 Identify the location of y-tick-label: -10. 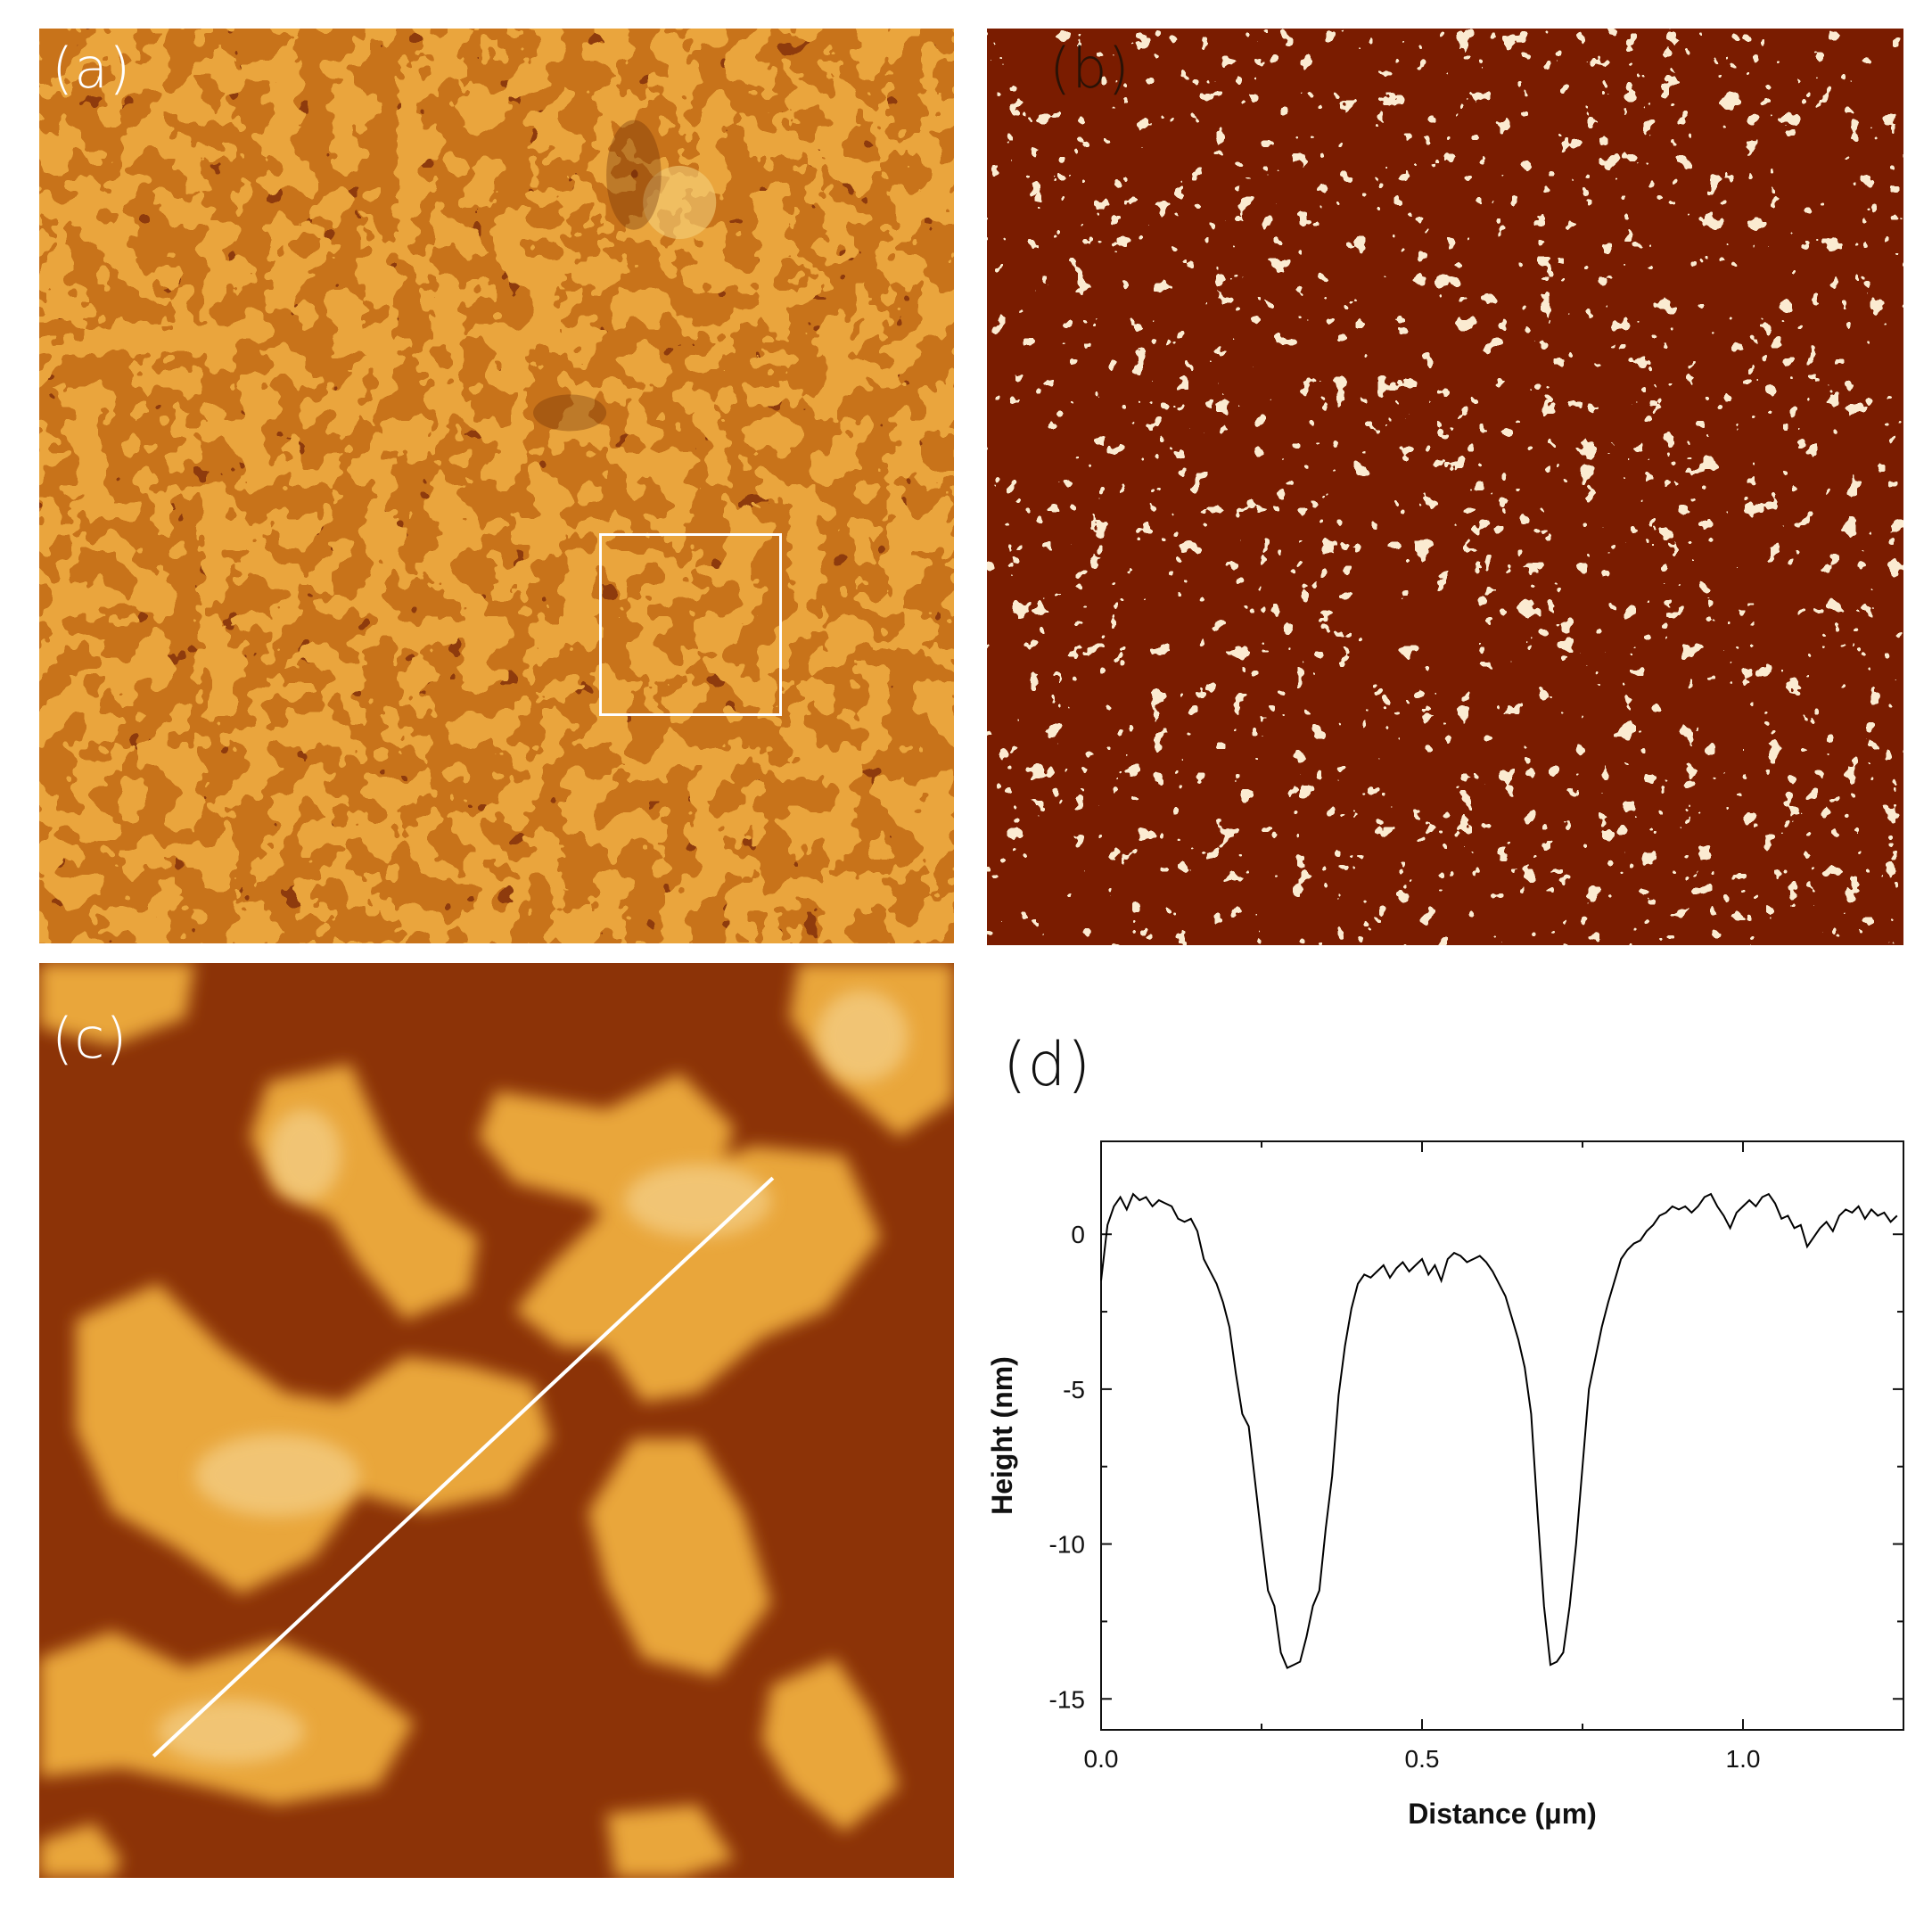
(1067, 1545).